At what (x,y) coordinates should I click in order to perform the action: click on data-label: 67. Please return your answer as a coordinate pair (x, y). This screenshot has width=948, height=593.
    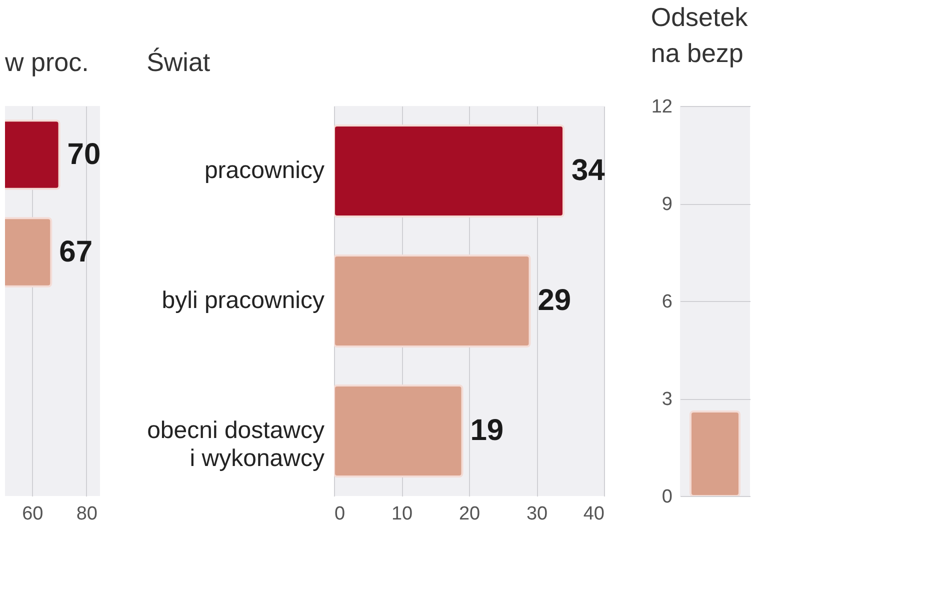
    Looking at the image, I should click on (76, 251).